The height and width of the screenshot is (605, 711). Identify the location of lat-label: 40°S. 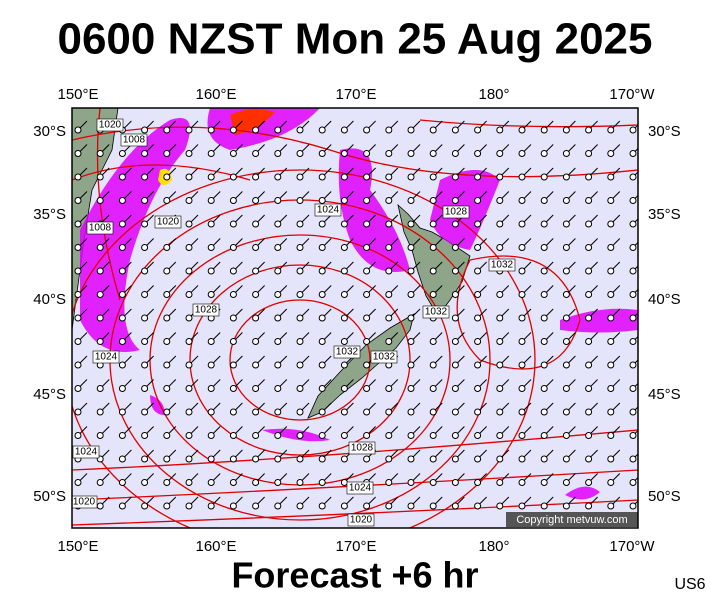
(664, 299).